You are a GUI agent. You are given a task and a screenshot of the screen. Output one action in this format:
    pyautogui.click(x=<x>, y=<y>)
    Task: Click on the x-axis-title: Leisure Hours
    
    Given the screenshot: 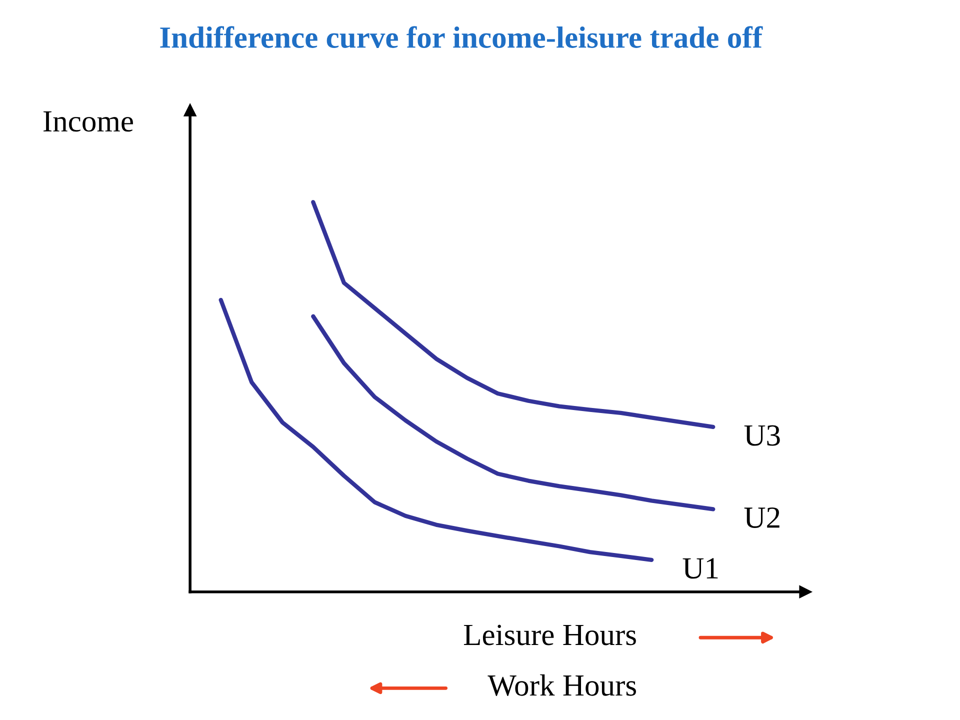 What is the action you would take?
    pyautogui.click(x=550, y=635)
    